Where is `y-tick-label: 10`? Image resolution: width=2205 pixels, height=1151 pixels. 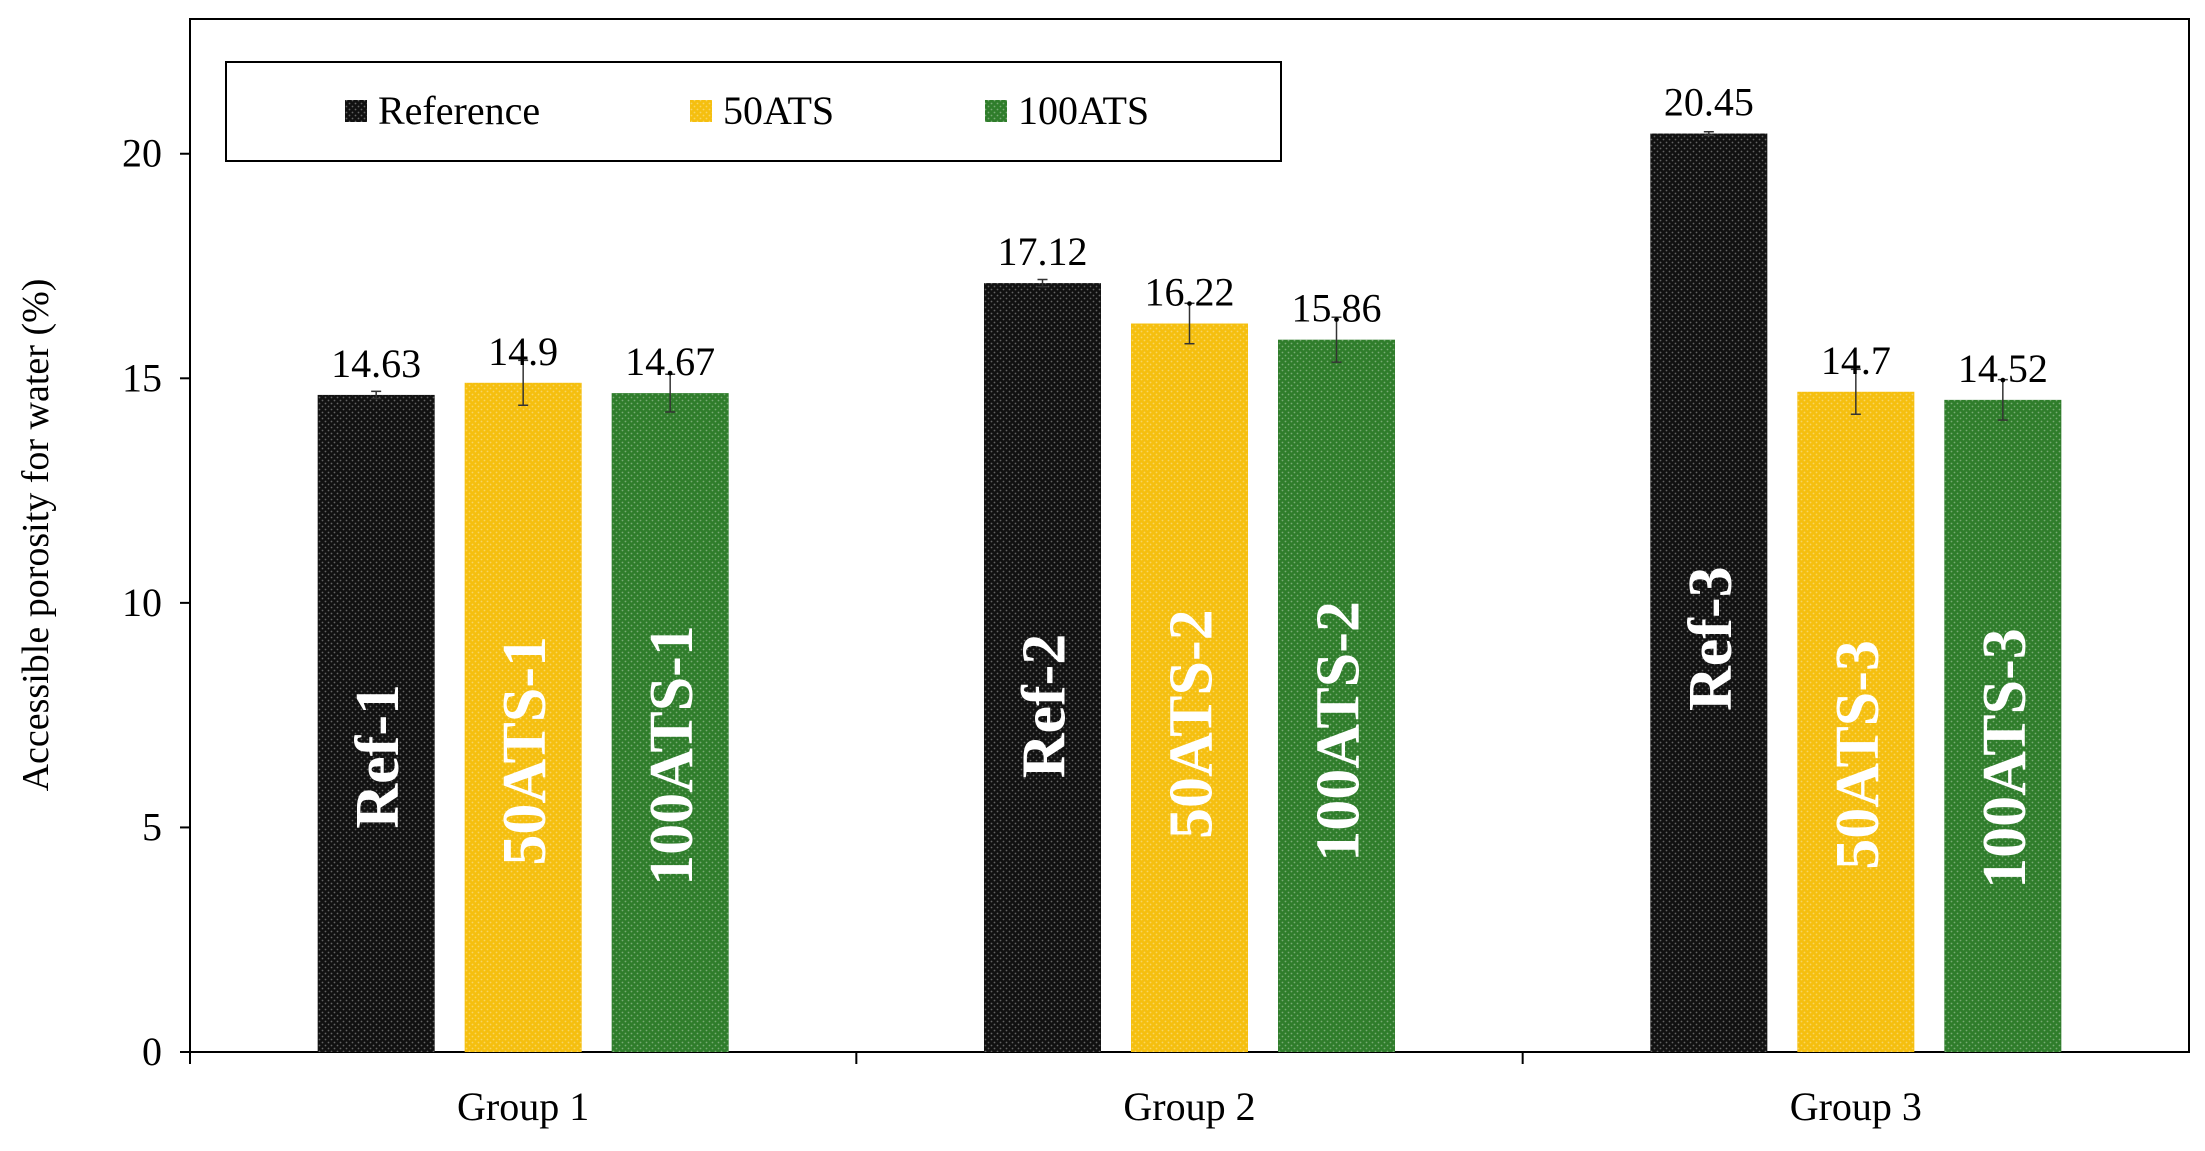
y-tick-label: 10 is located at coordinates (142, 602).